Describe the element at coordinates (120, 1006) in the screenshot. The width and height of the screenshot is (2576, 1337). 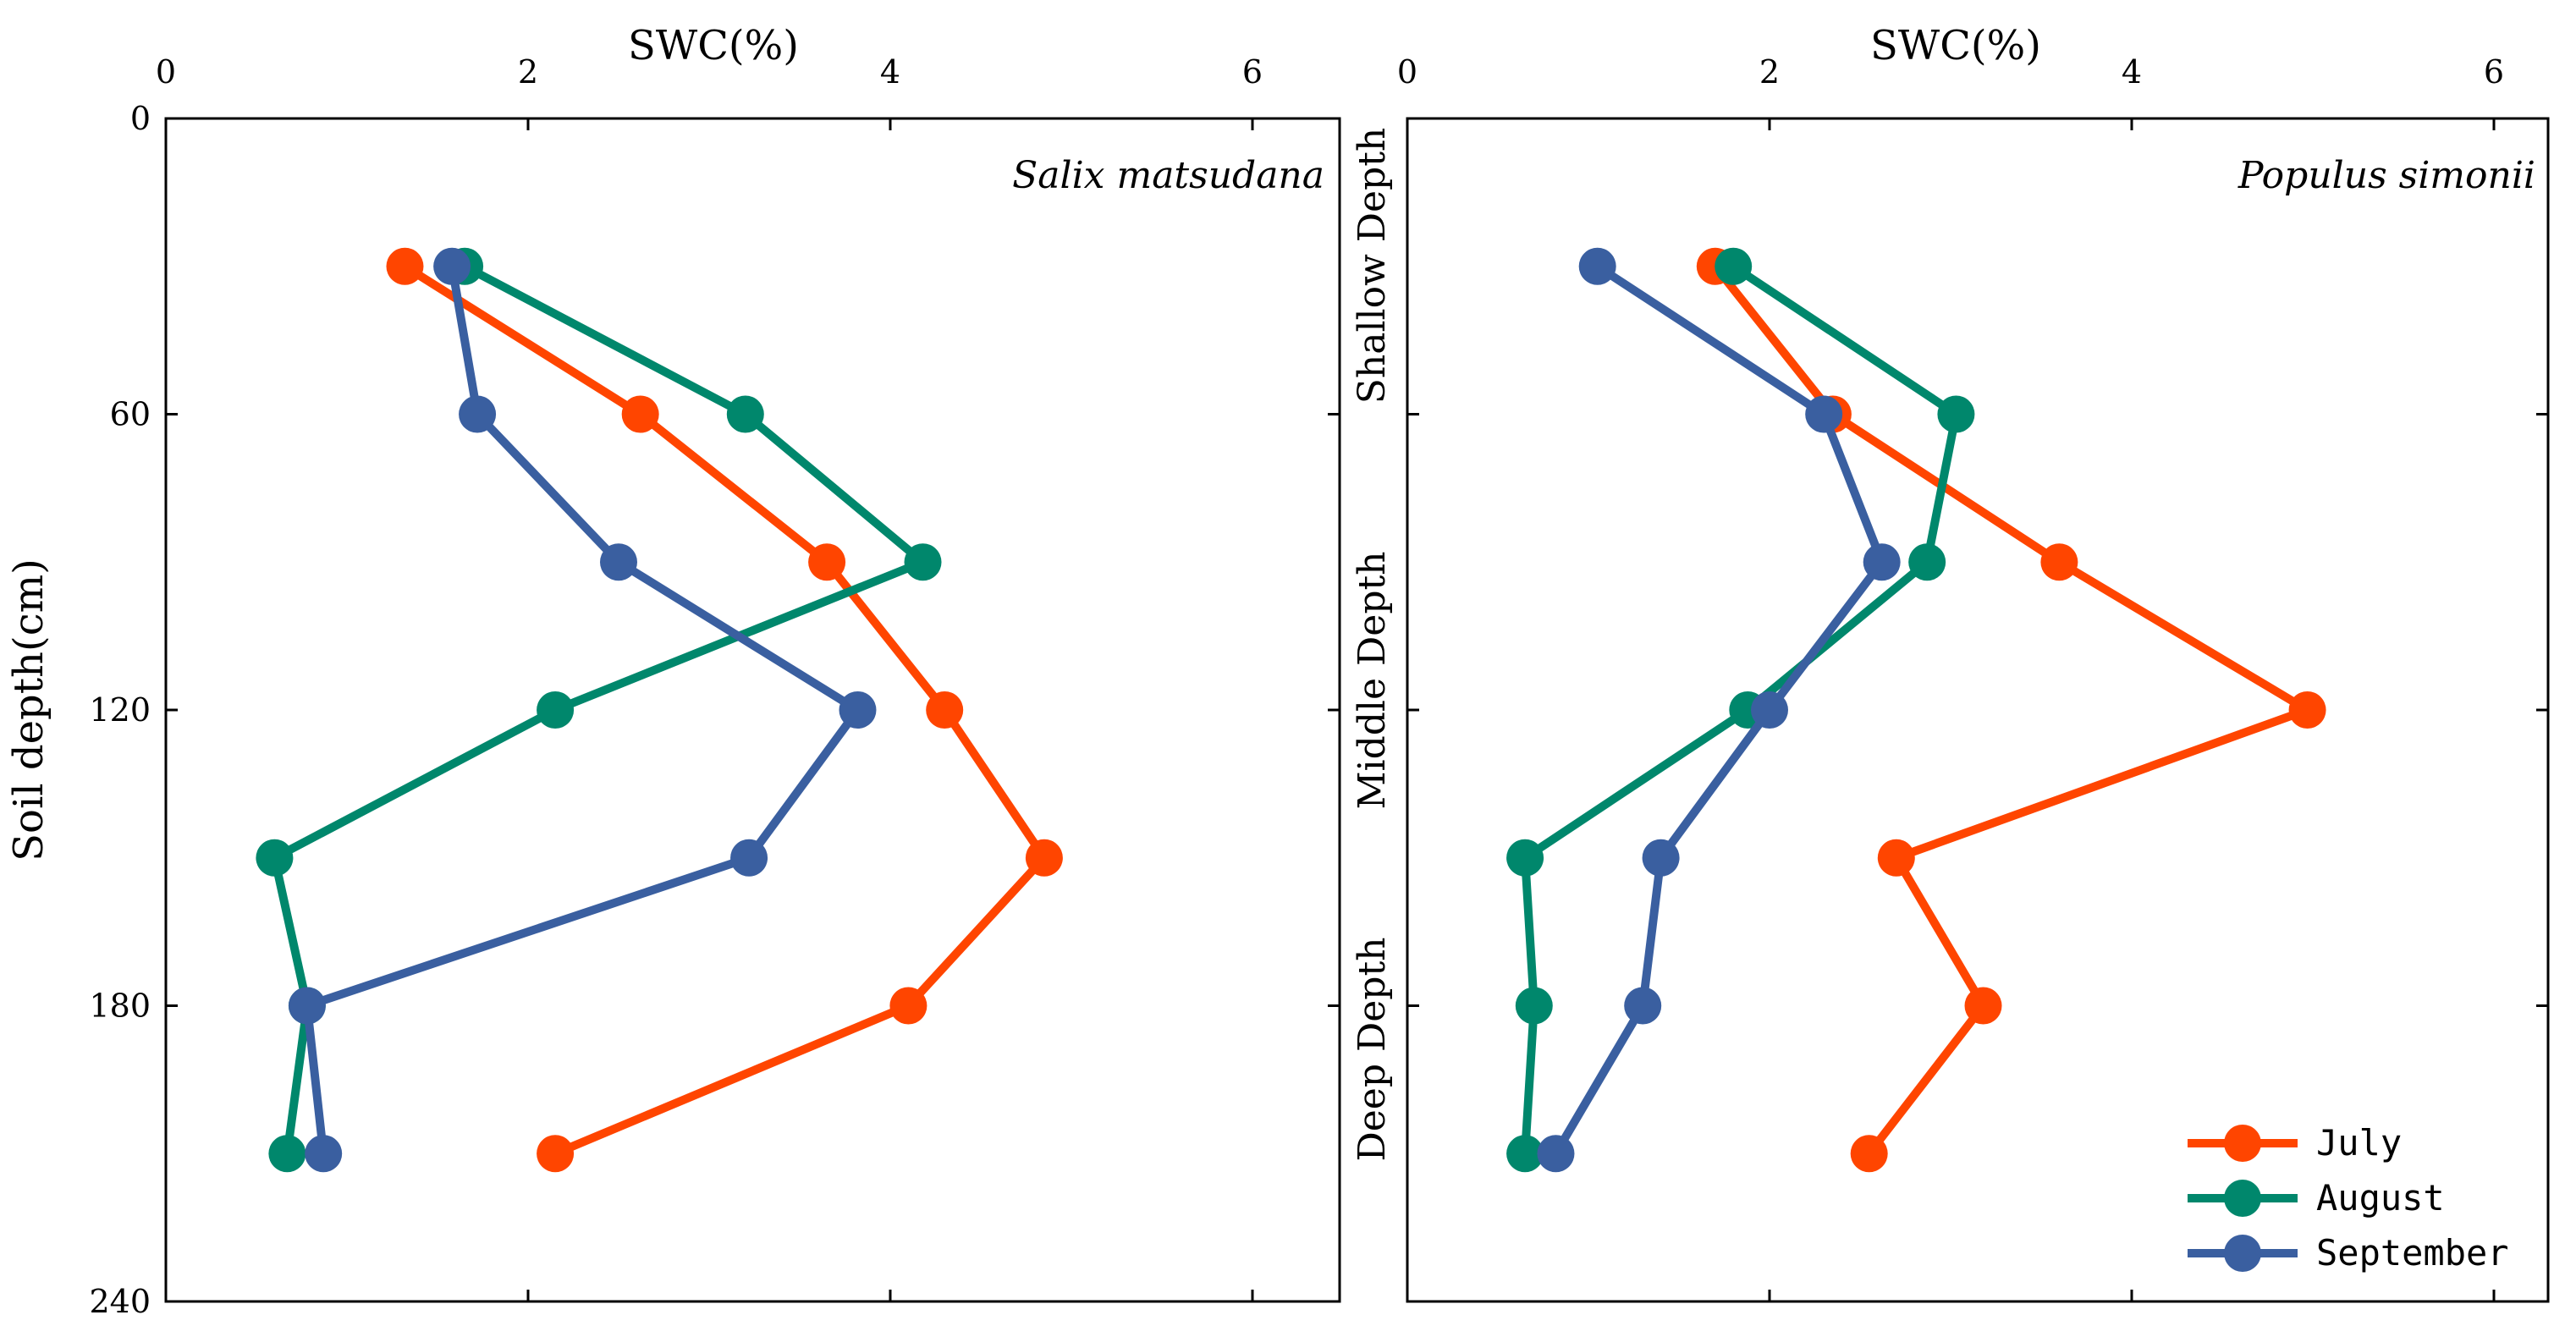
I see `y-tick-label: 180` at that location.